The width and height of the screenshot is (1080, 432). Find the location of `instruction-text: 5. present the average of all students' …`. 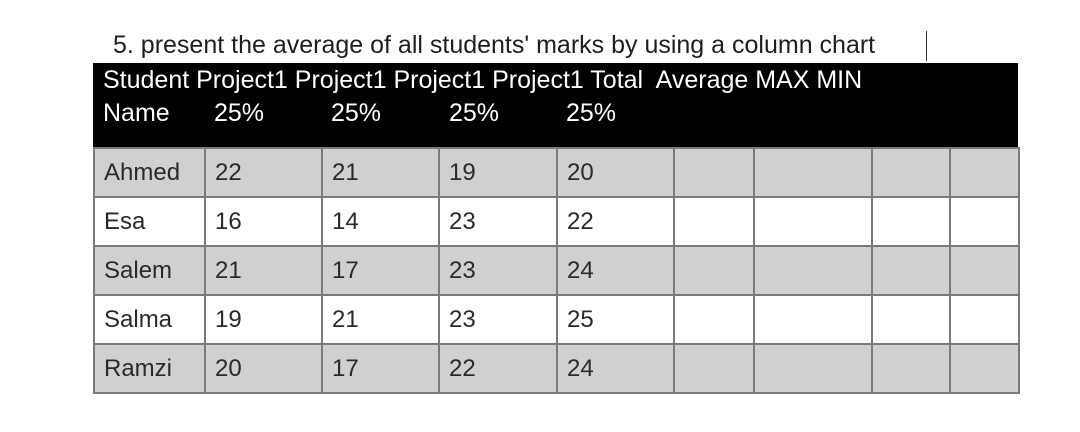

instruction-text: 5. present the average of all students' … is located at coordinates (494, 45).